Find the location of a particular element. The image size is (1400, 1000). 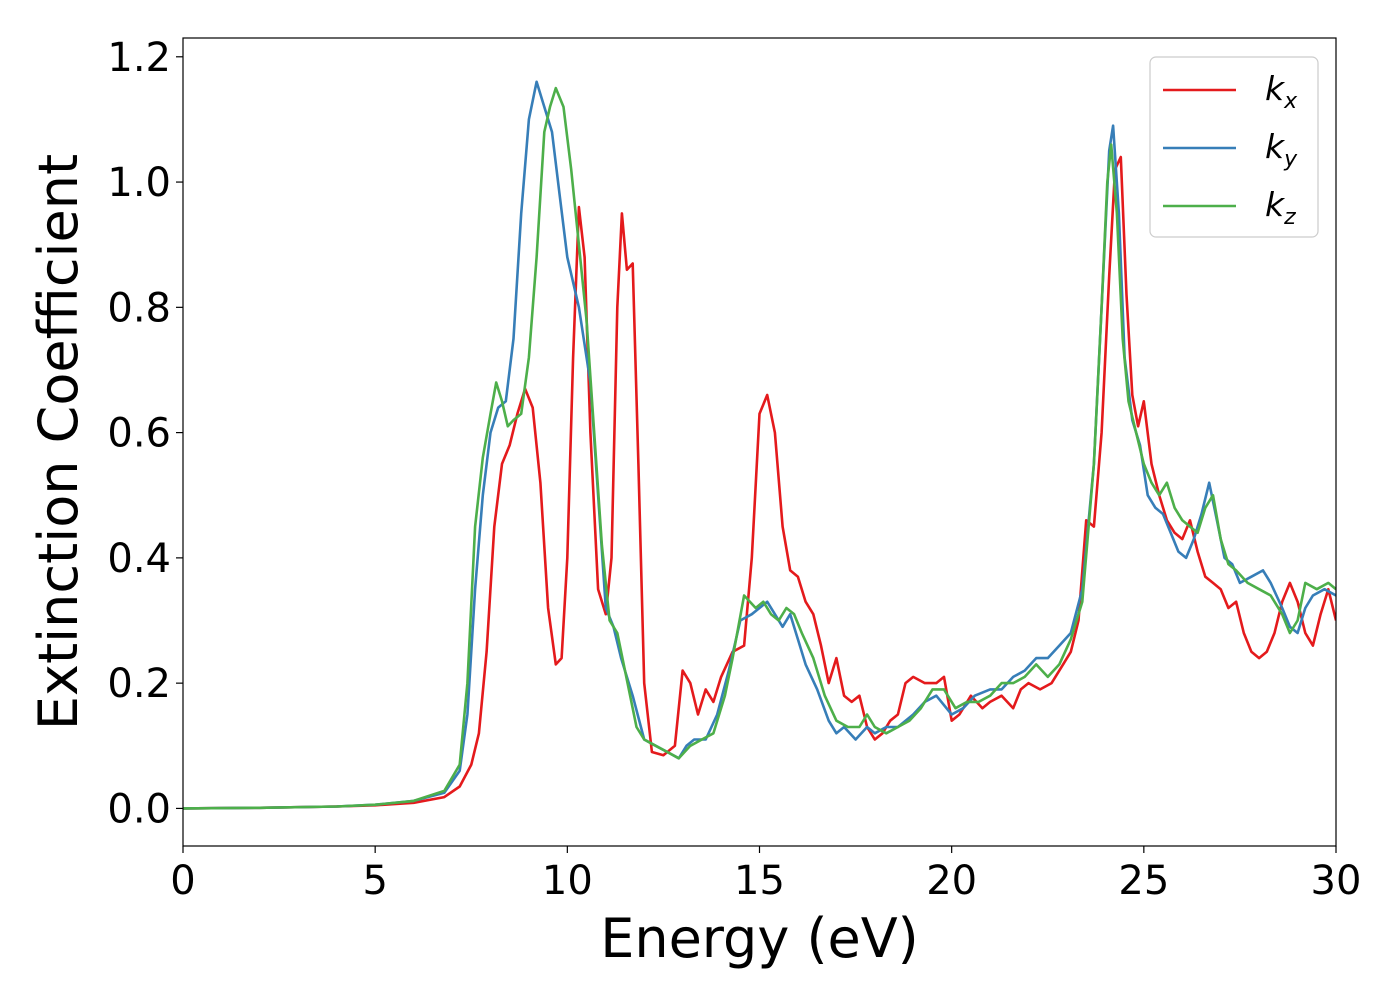

x-tick-label: 0 is located at coordinates (182, 881).